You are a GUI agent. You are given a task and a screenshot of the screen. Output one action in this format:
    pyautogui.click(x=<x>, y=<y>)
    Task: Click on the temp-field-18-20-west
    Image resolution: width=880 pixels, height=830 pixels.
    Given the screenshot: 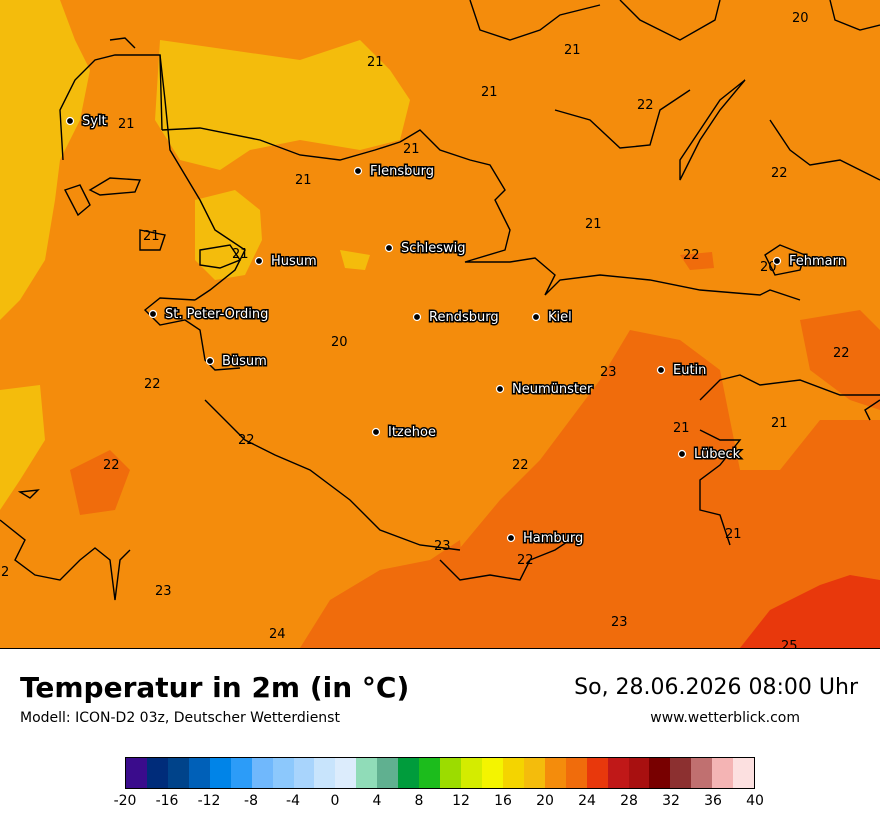 What is the action you would take?
    pyautogui.click(x=45, y=160)
    